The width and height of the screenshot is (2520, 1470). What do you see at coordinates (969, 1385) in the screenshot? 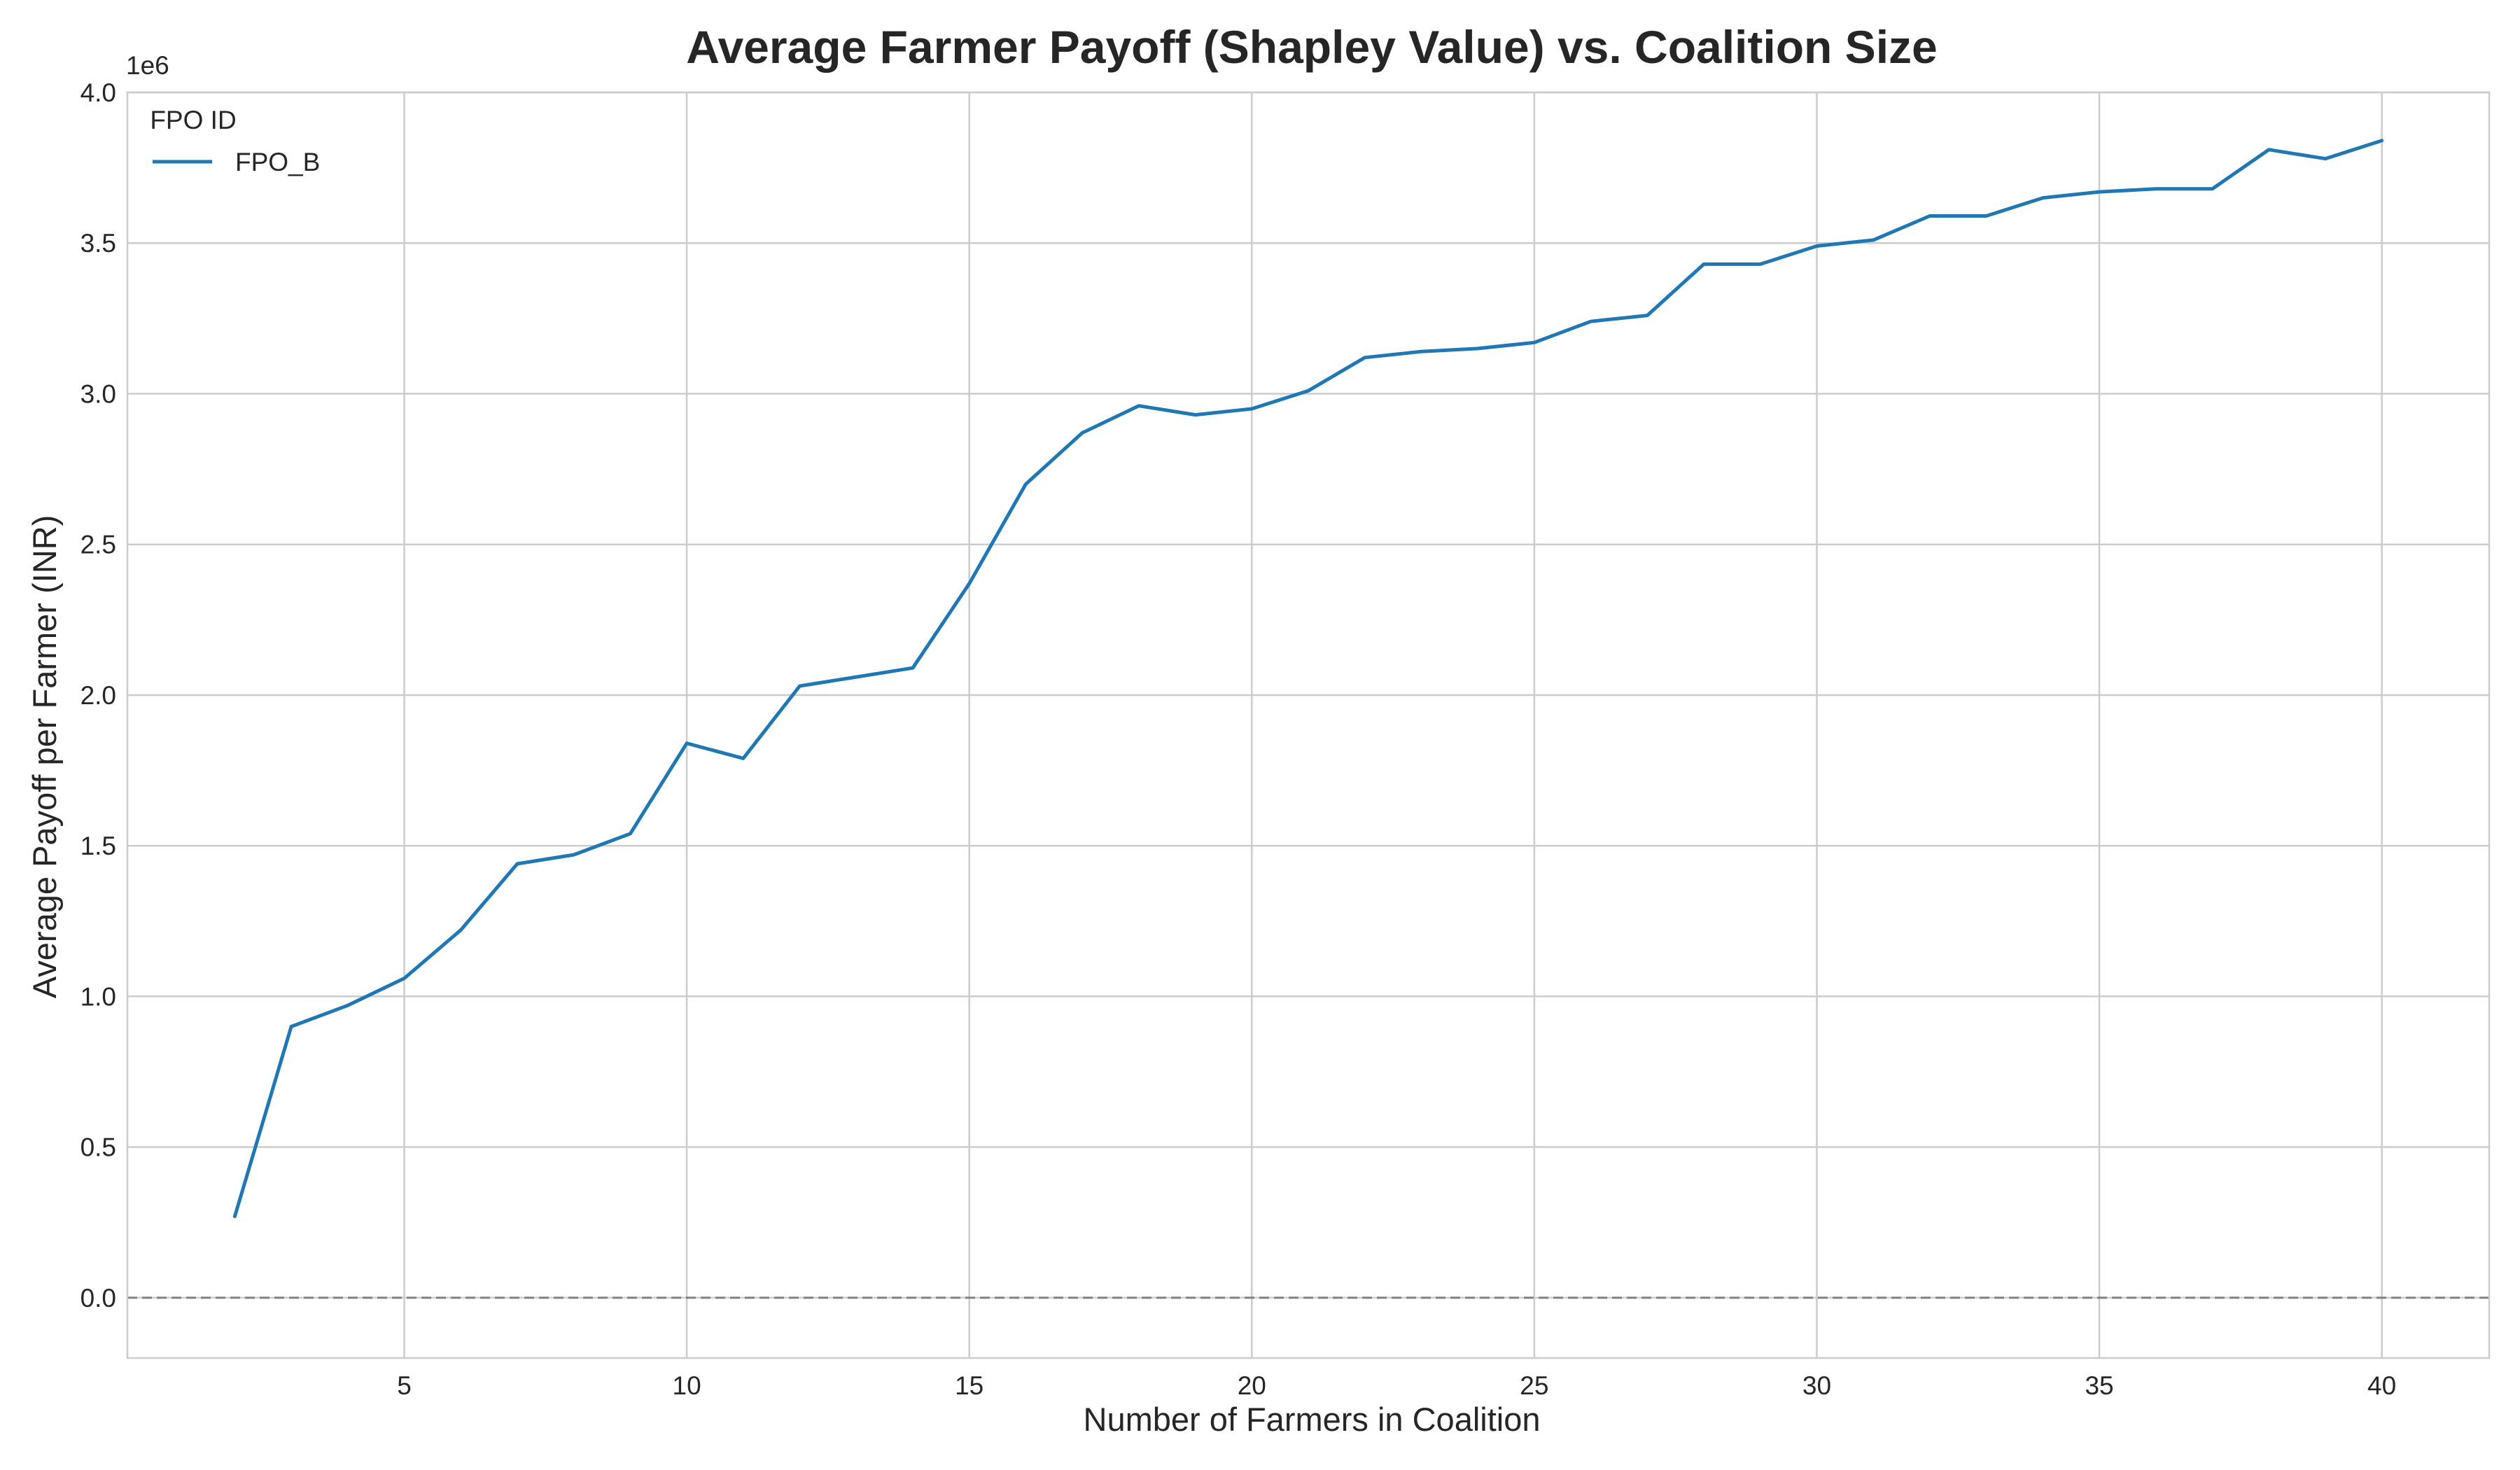
I see `x-tick-label-15: 15` at bounding box center [969, 1385].